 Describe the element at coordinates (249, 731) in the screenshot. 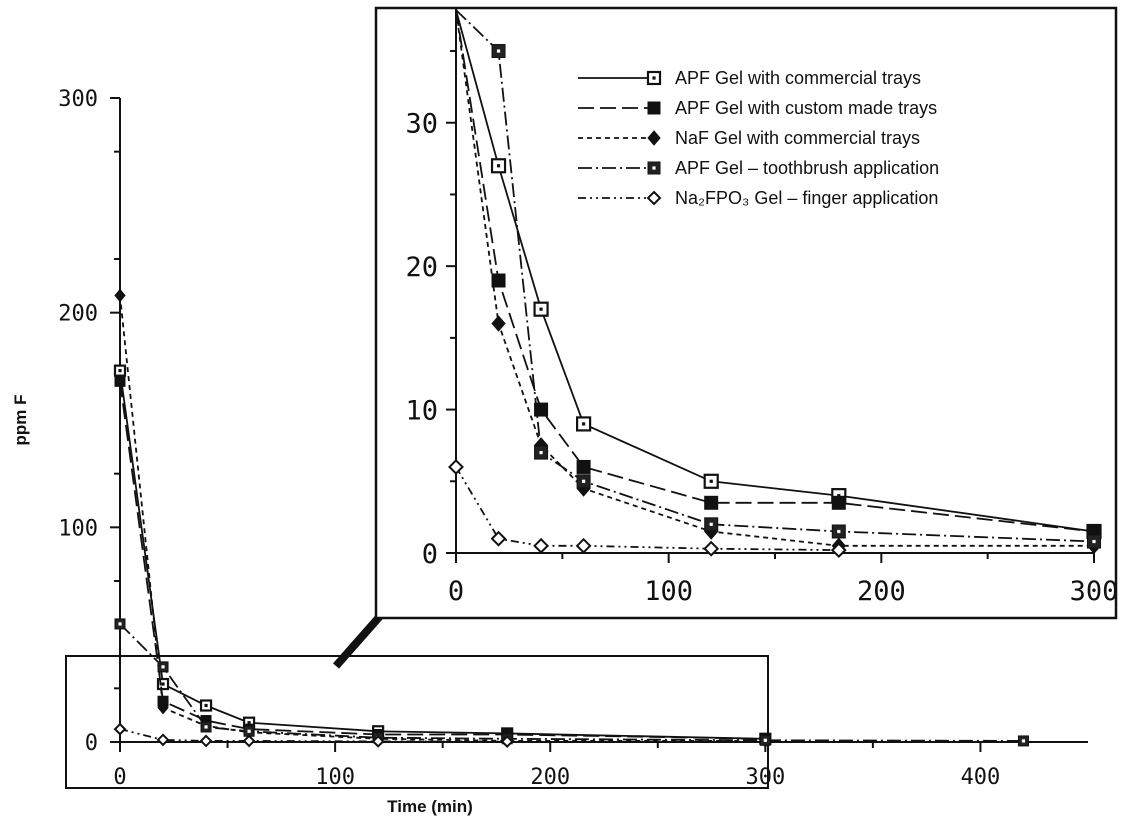

I see `main-series-3-point-3-center` at that location.